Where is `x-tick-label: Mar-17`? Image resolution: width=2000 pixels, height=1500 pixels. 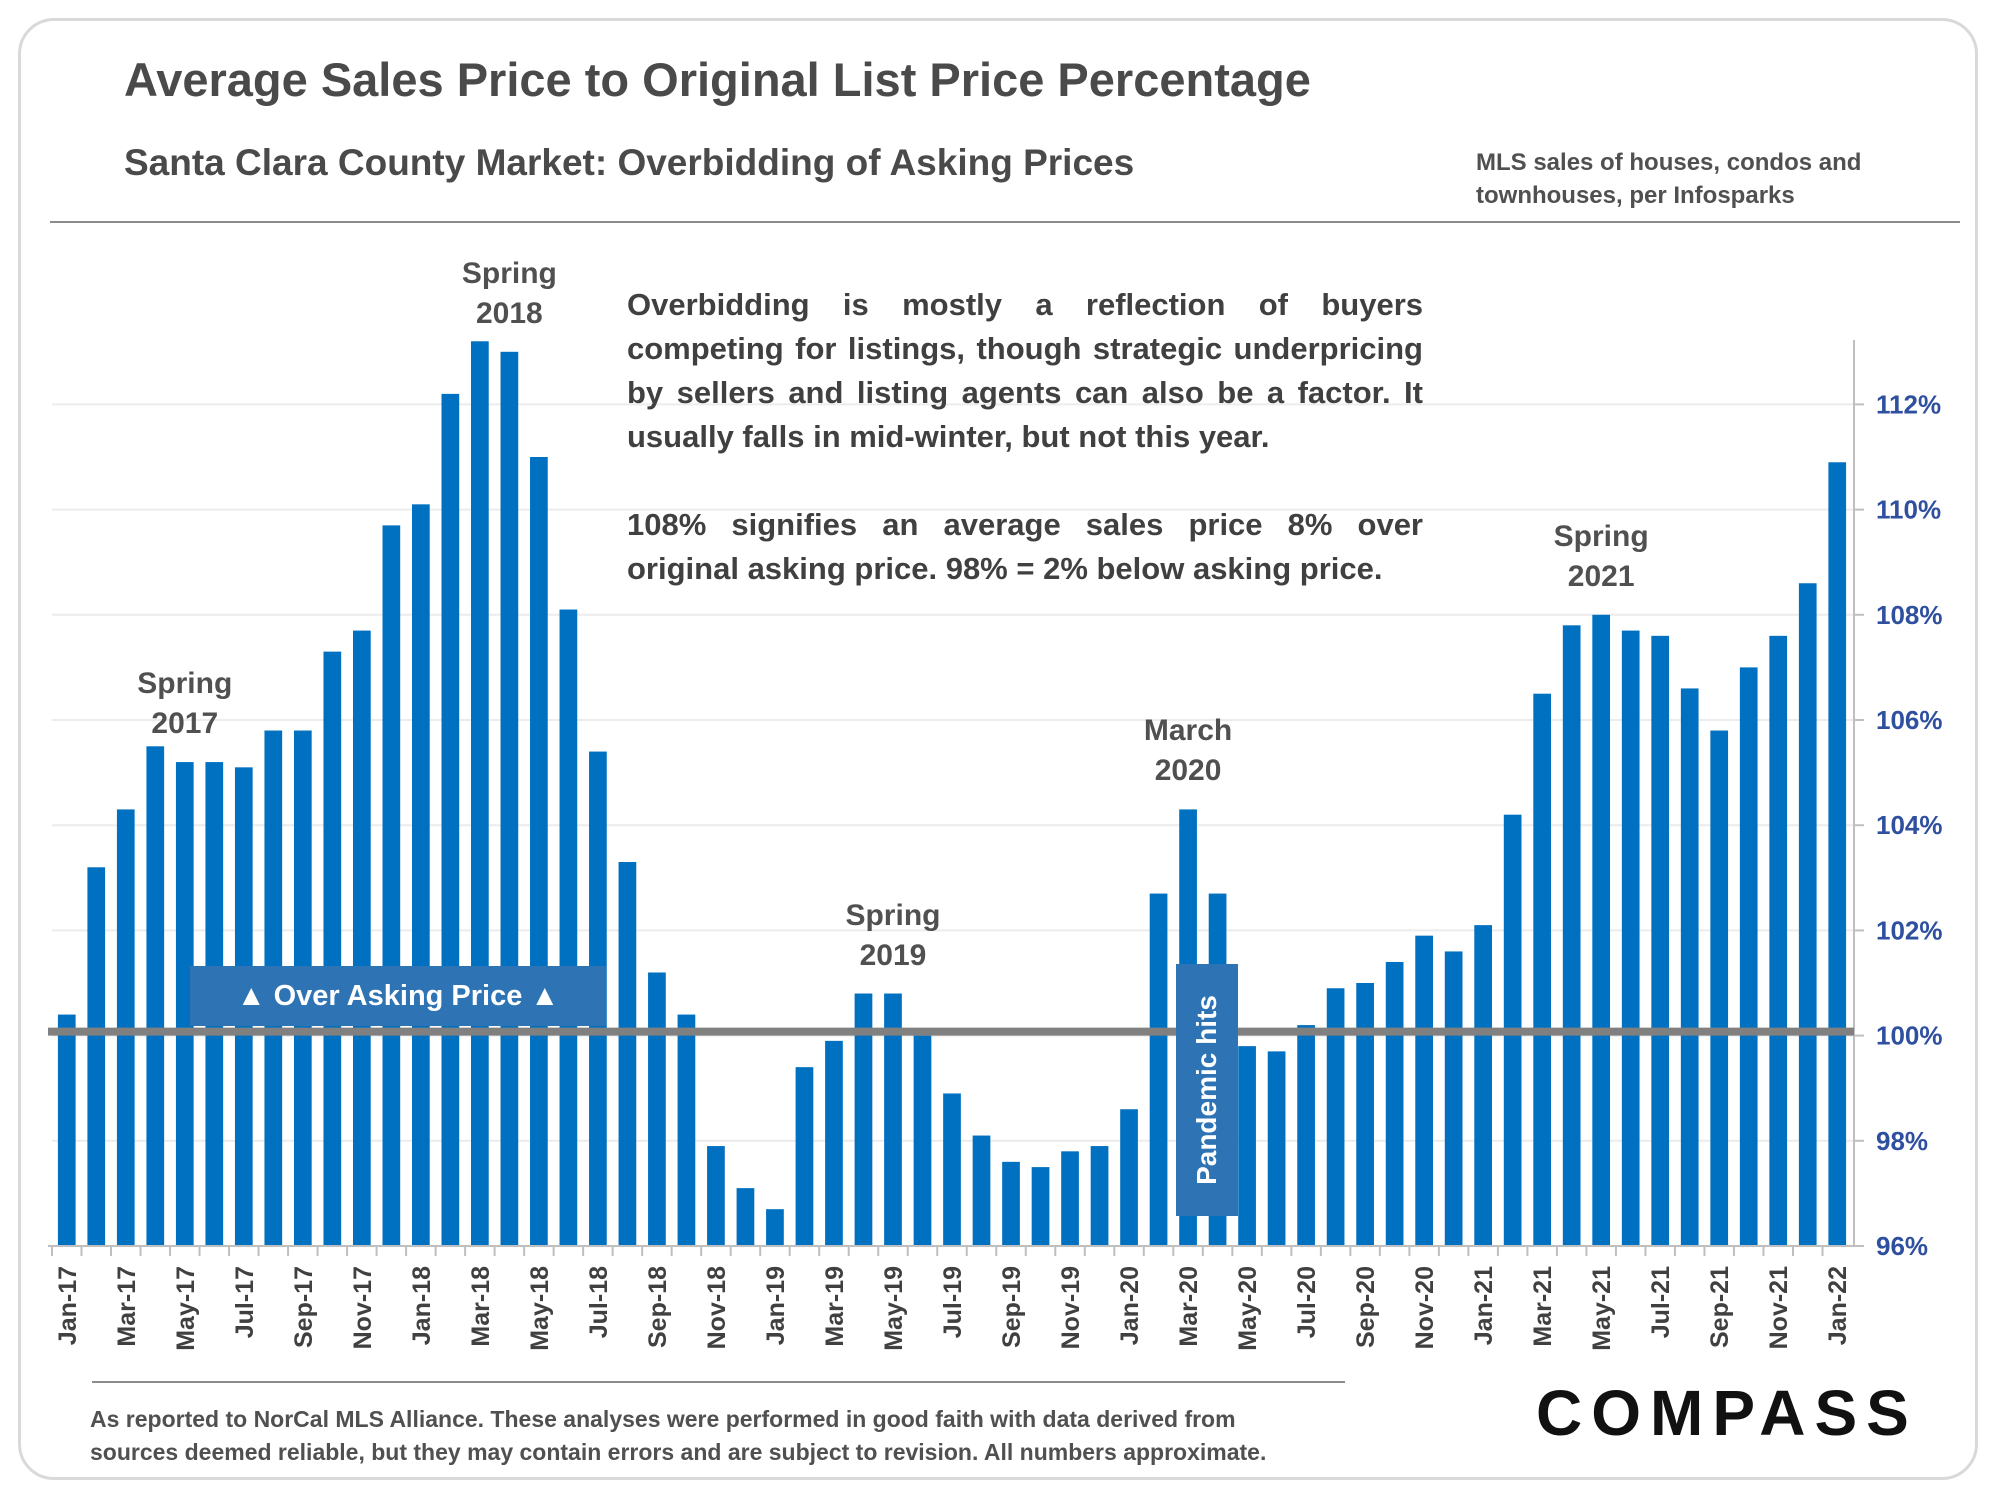
x-tick-label: Mar-17 is located at coordinates (127, 1306).